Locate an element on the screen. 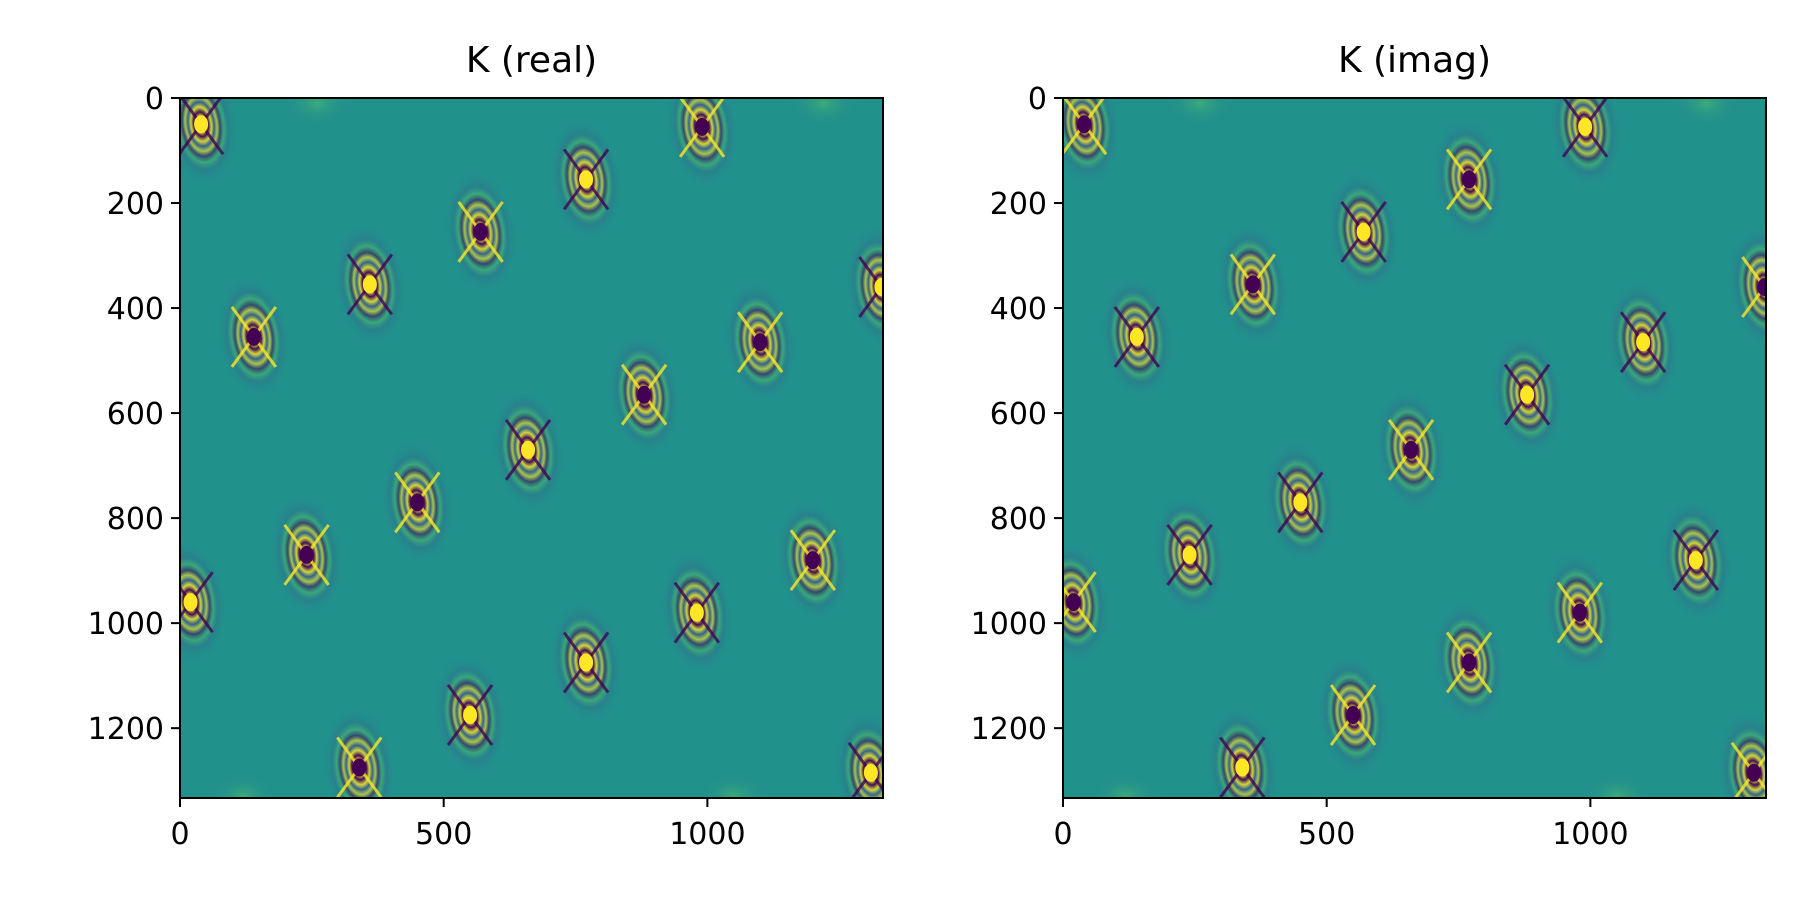  x-tick-label: 0 is located at coordinates (1062, 834).